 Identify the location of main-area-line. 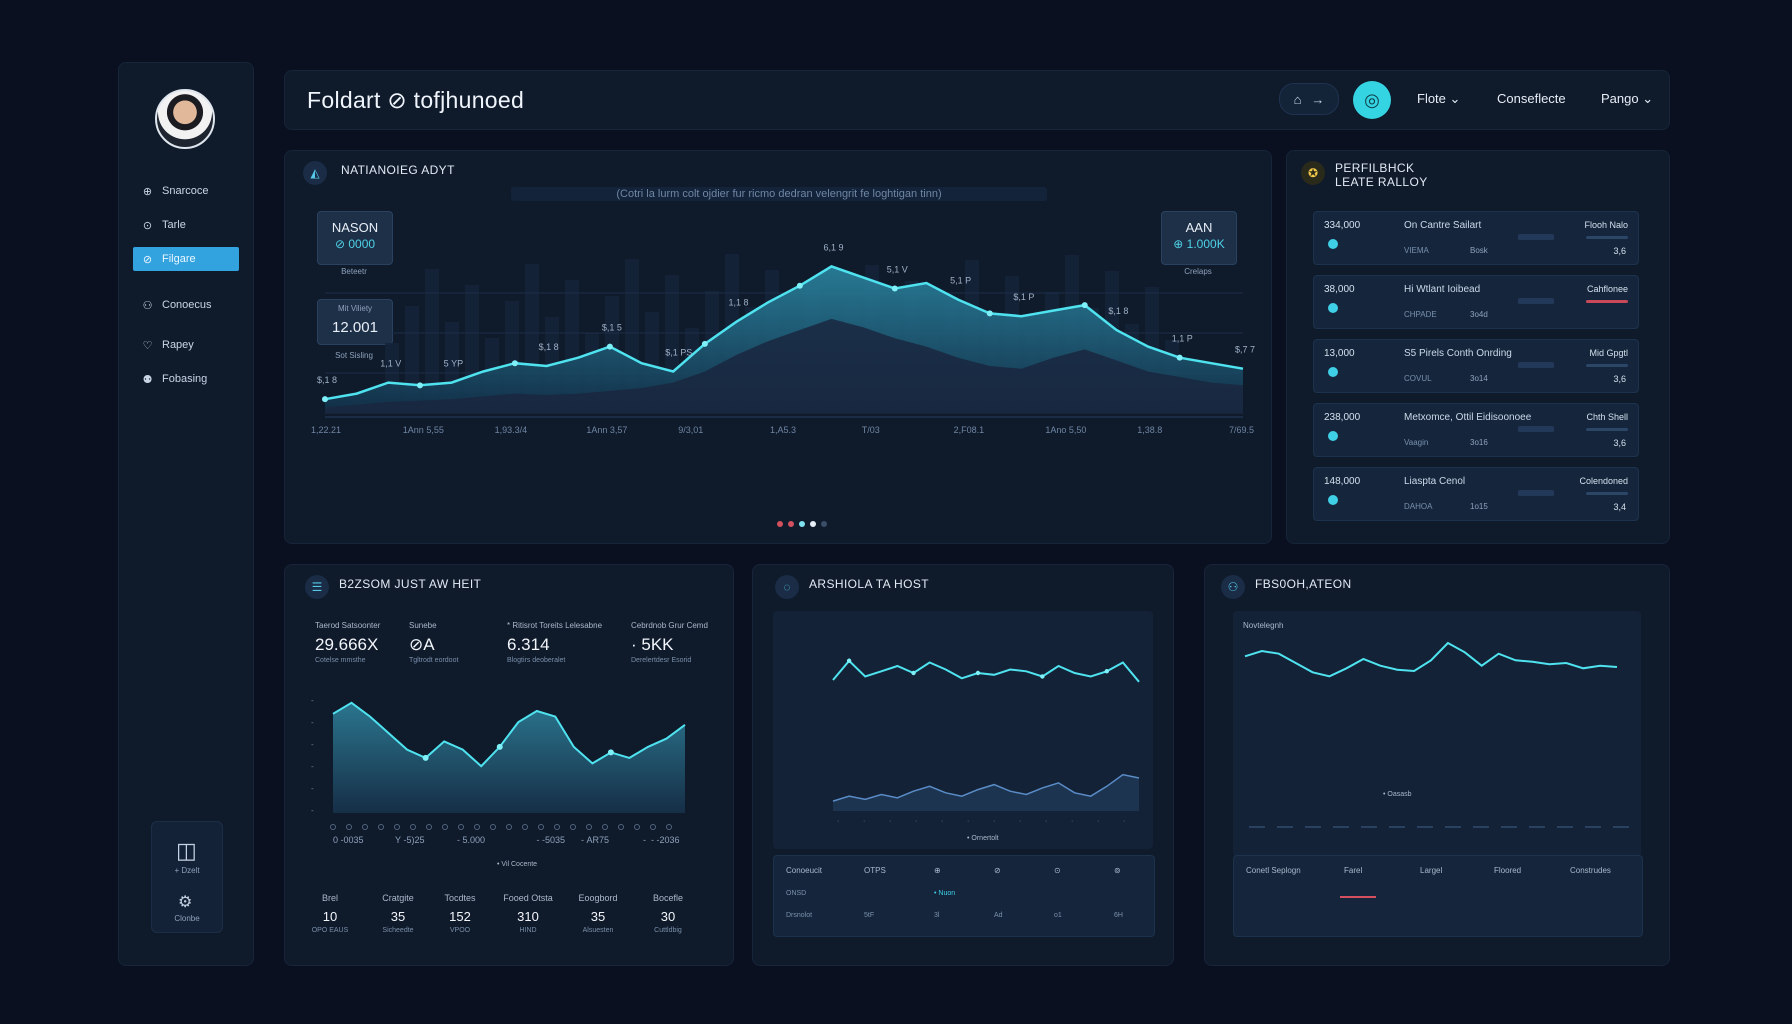
(784, 333).